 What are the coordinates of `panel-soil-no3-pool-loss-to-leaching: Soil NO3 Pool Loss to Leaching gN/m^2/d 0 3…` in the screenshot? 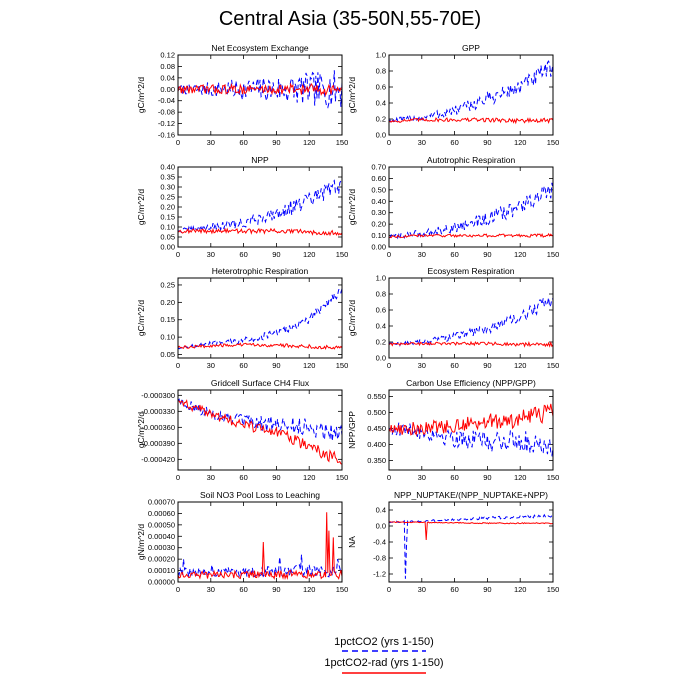 It's located at (242, 542).